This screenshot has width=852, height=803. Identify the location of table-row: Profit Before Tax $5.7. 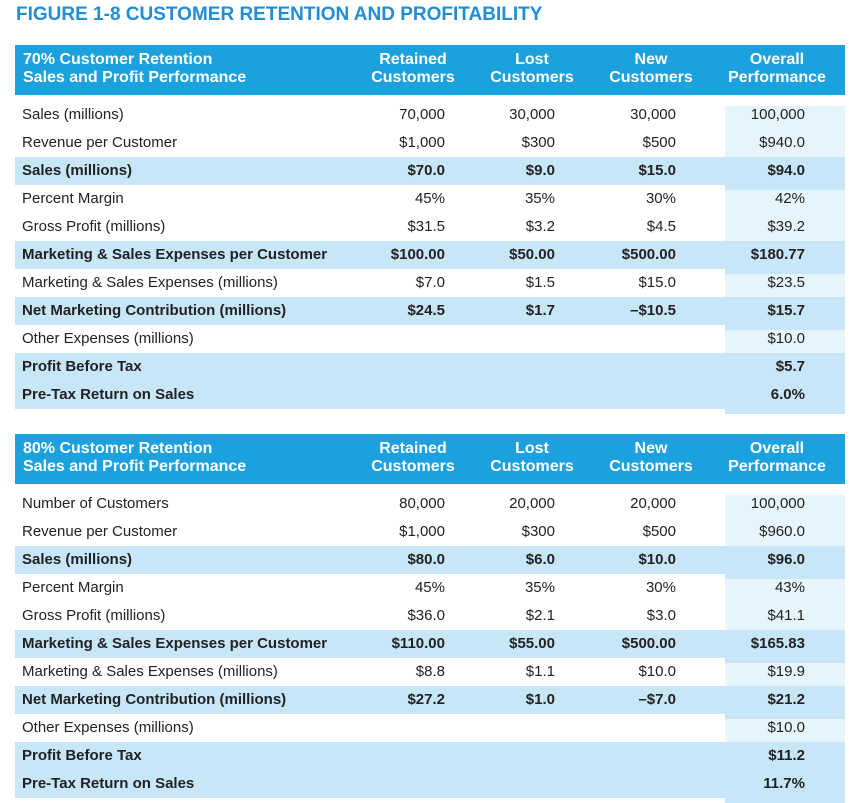
(430, 369).